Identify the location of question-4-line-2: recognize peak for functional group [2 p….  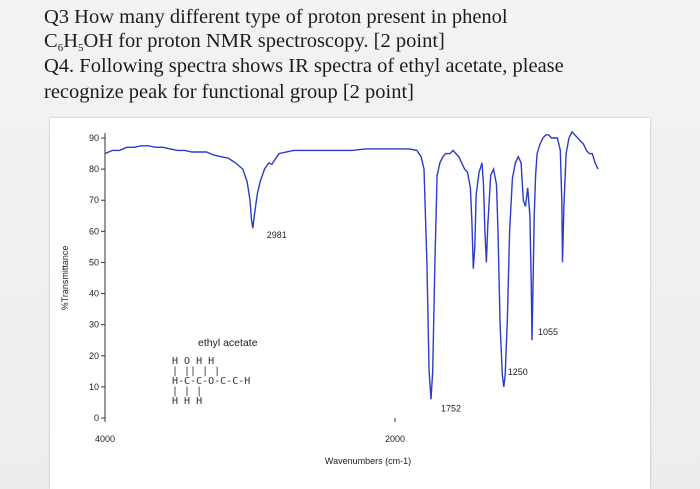
(229, 92).